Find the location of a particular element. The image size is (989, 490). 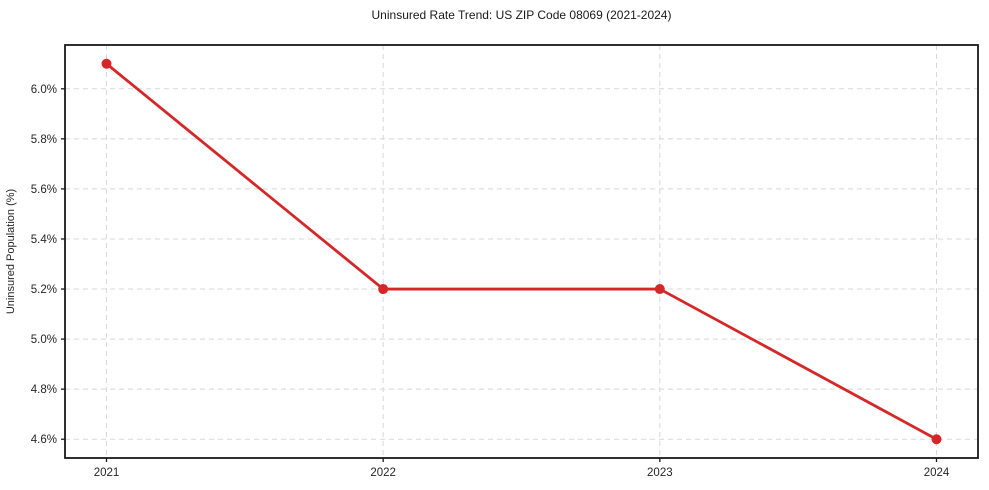

y-tick-label: 5.6% is located at coordinates (44, 190).